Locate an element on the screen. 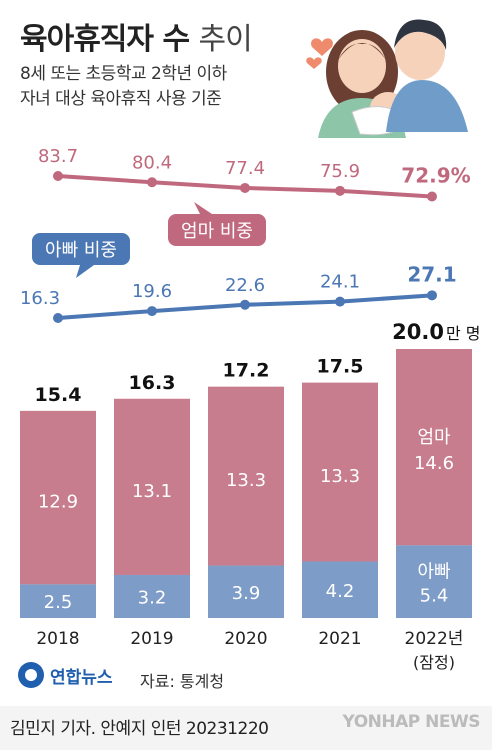 Image resolution: width=492 pixels, height=750 pixels. bar-total-label: 16.3 is located at coordinates (152, 383).